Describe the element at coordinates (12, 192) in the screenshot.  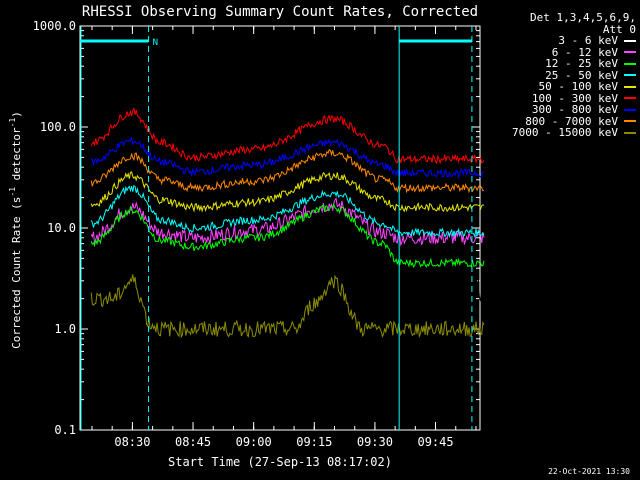
I see `y-axis-label-exp1: -1` at that location.